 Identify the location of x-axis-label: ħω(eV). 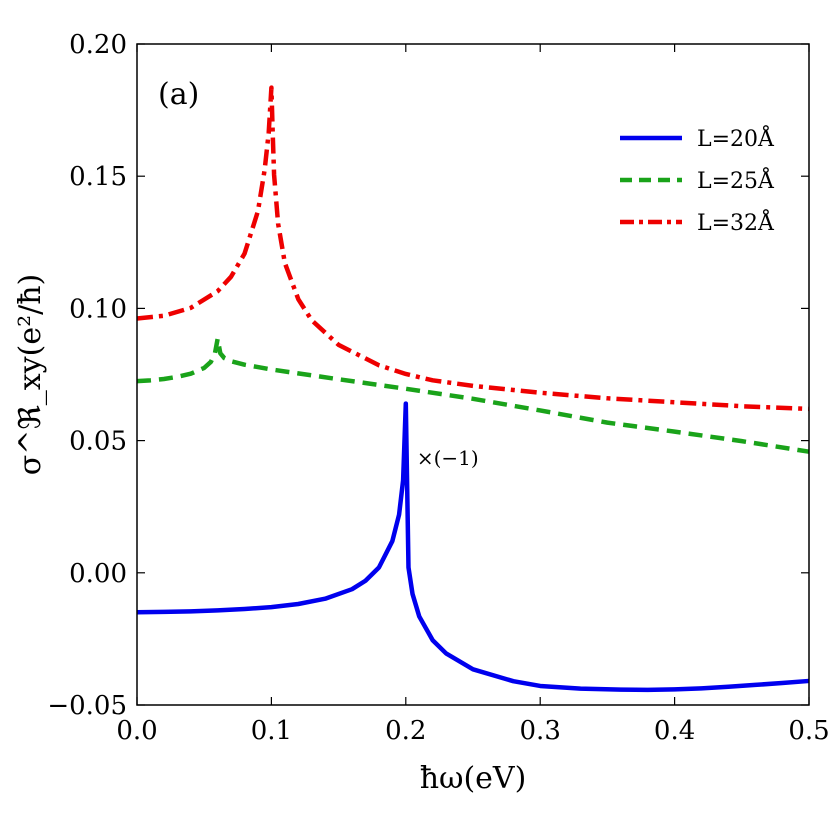
(473, 778).